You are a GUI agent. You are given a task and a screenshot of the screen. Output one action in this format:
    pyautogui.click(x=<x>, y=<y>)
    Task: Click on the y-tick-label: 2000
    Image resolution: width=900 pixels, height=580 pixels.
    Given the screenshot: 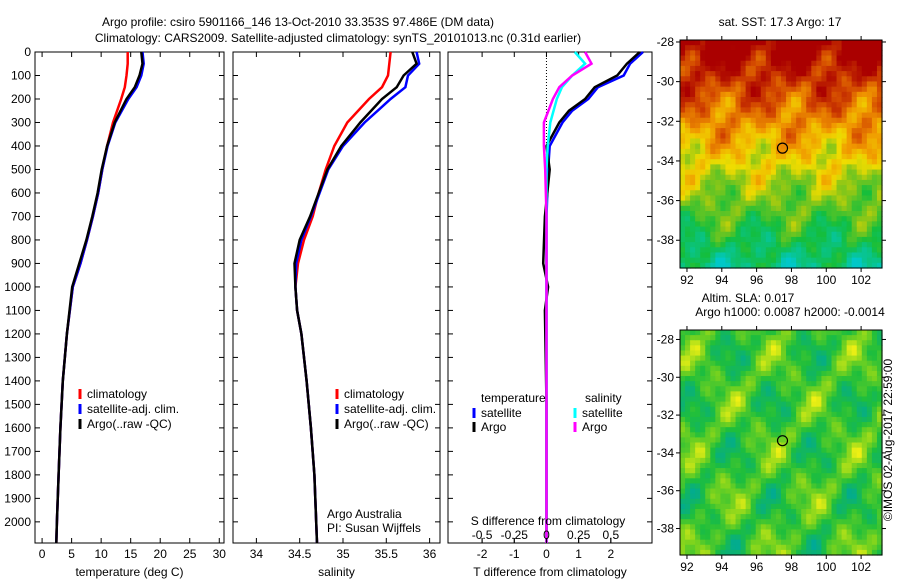 What is the action you would take?
    pyautogui.click(x=17, y=522)
    